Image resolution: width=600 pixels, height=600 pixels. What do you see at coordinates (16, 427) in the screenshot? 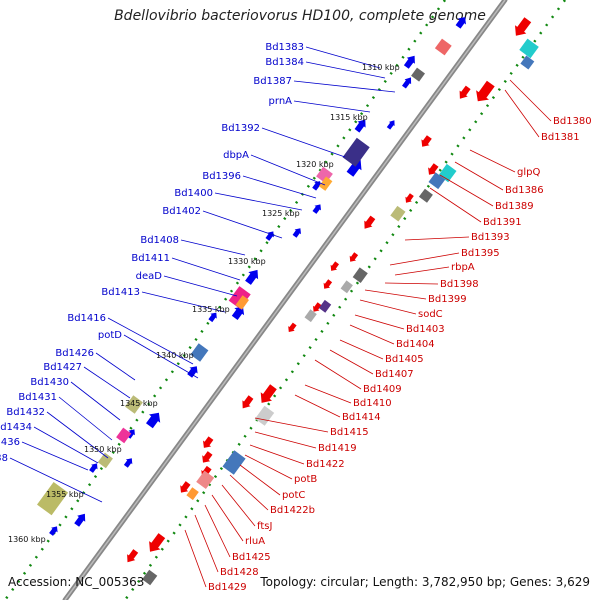
I see `forward-gene-label: Bd1434` at bounding box center [16, 427].